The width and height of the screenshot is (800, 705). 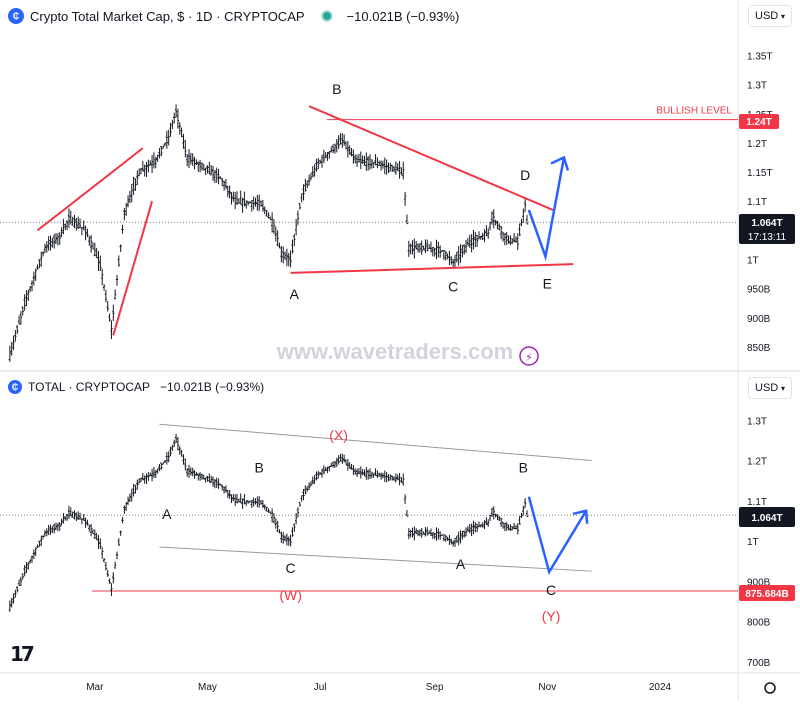 I want to click on price-axis-label: 1.15T, so click(x=760, y=173).